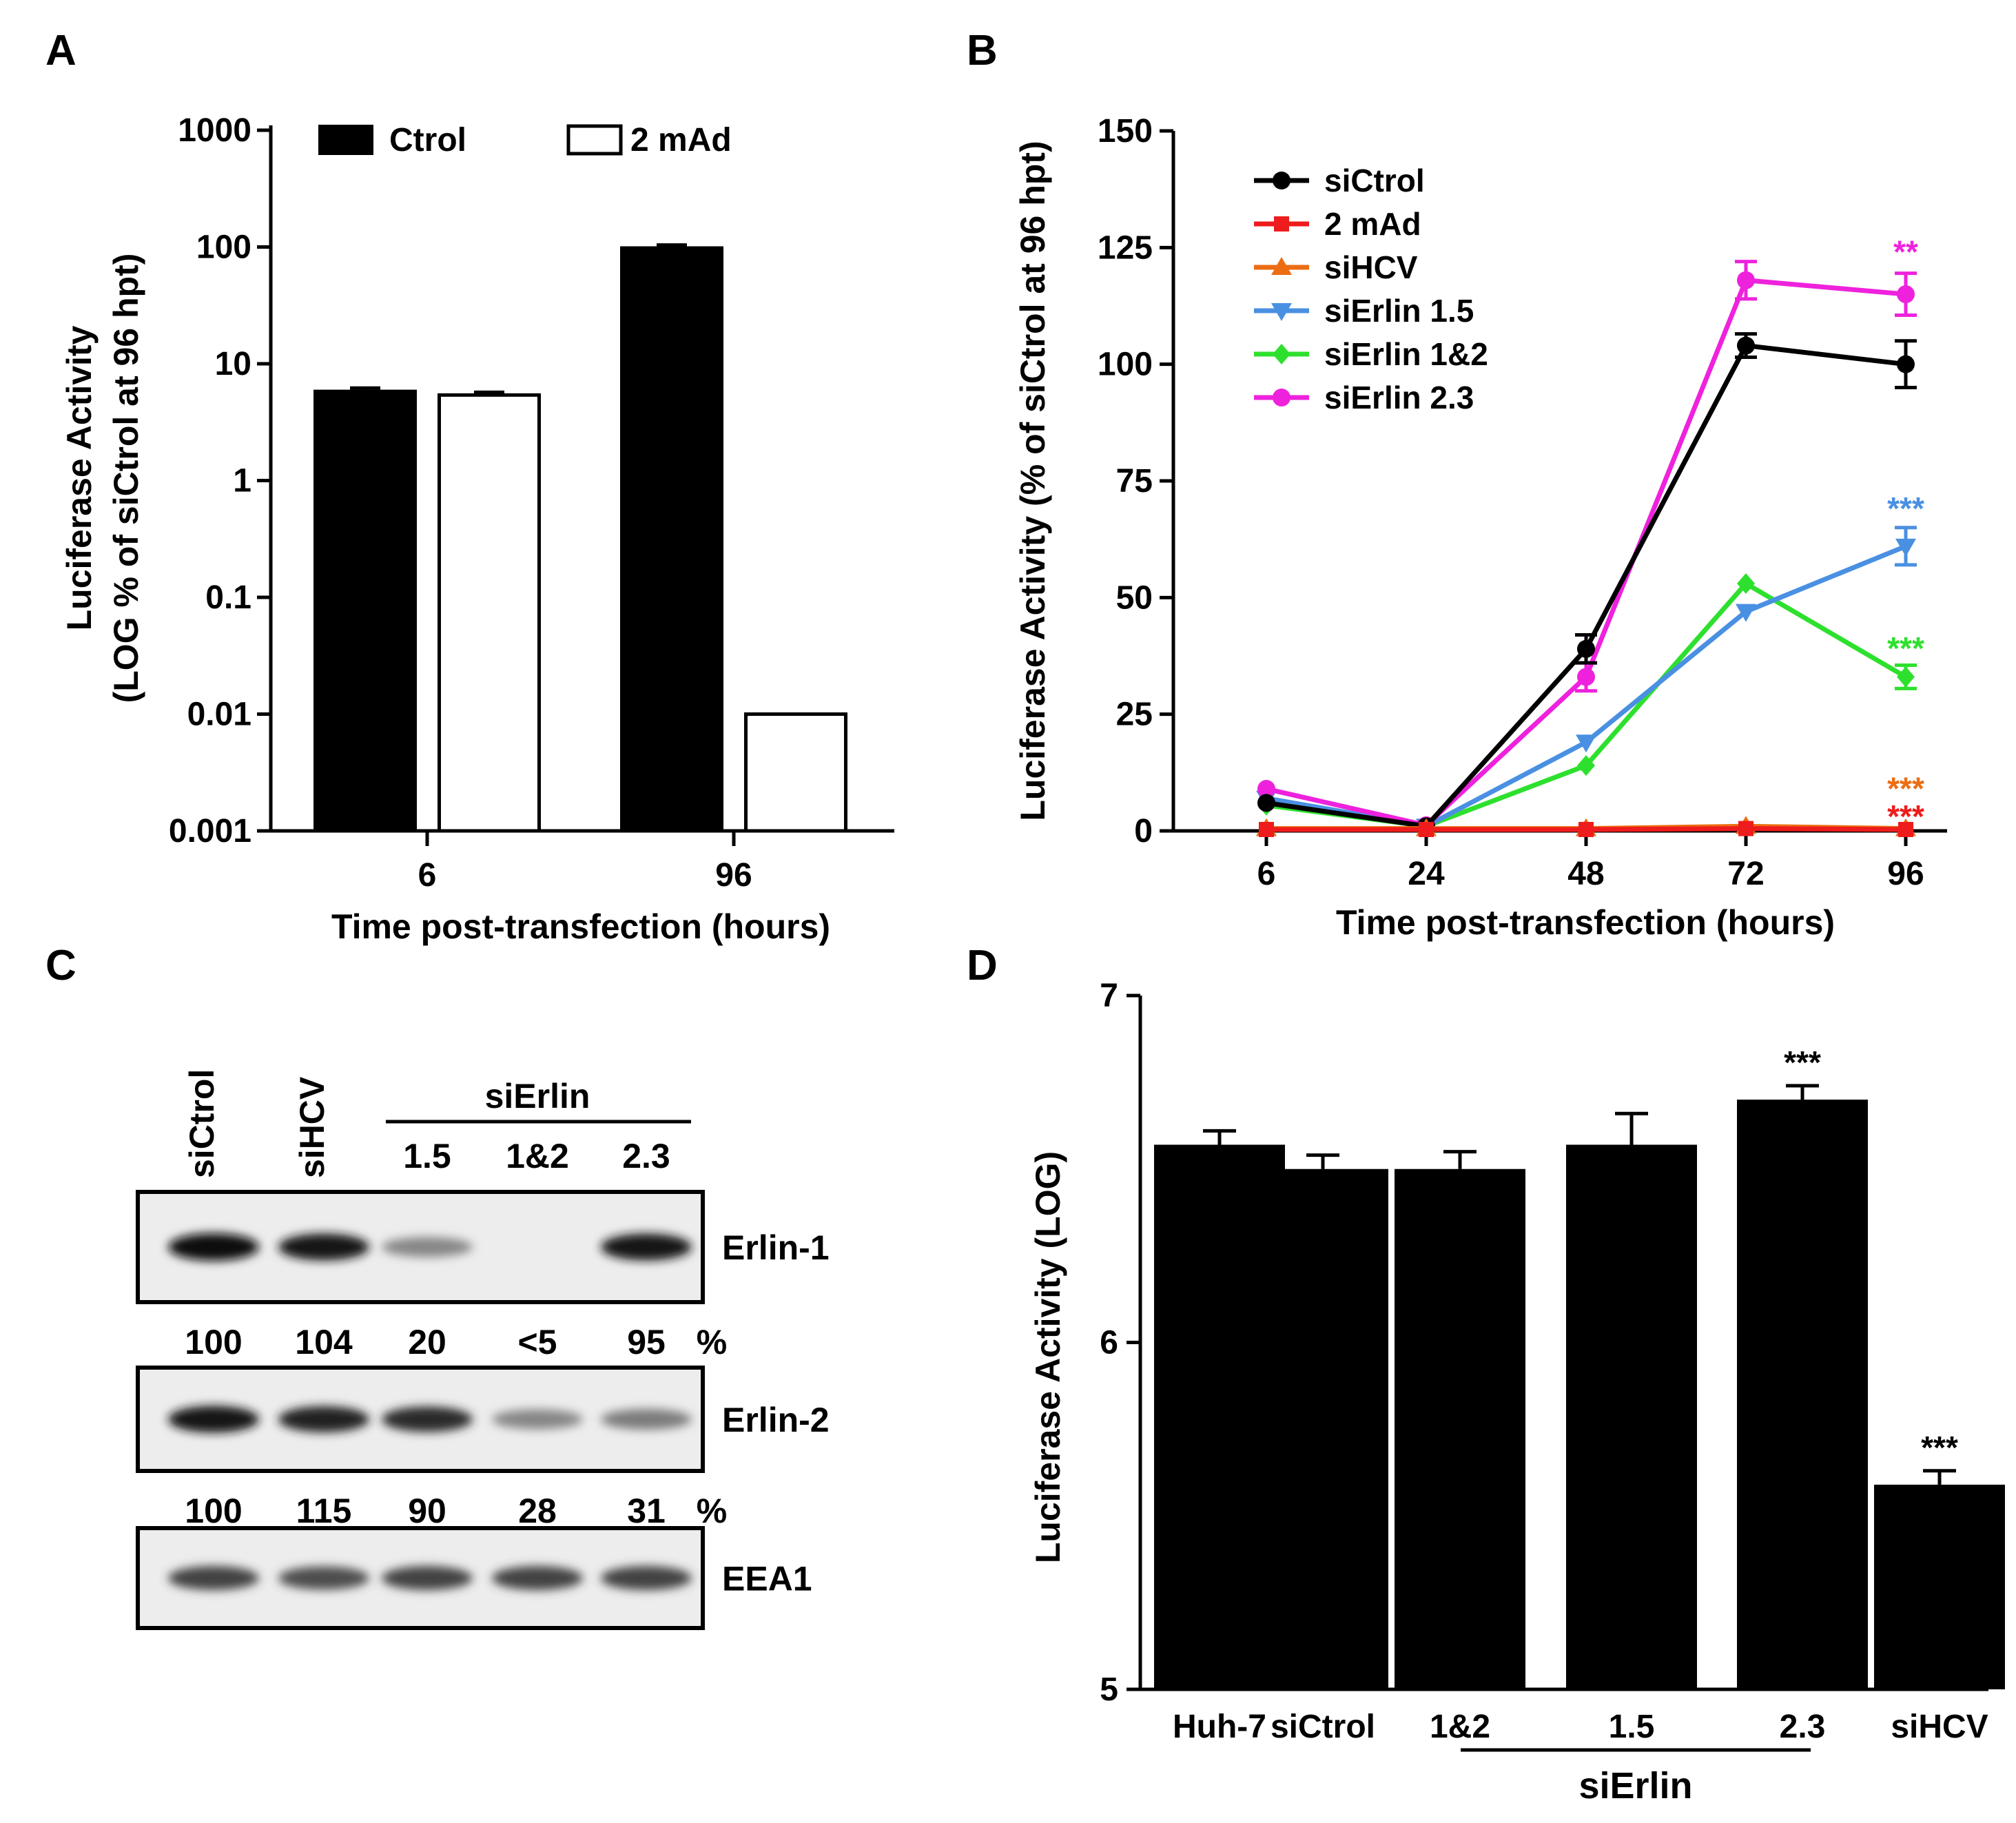  What do you see at coordinates (79, 477) in the screenshot?
I see `panel-a-y-label-line1: Luciferase Activity` at bounding box center [79, 477].